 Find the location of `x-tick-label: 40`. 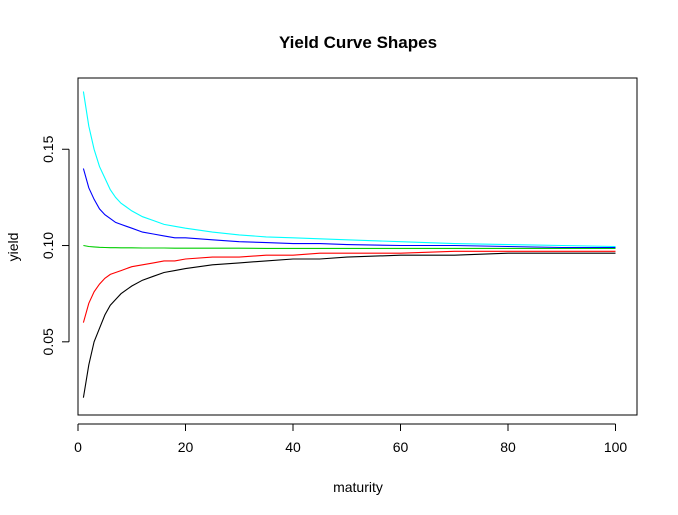

x-tick-label: 40 is located at coordinates (293, 447).